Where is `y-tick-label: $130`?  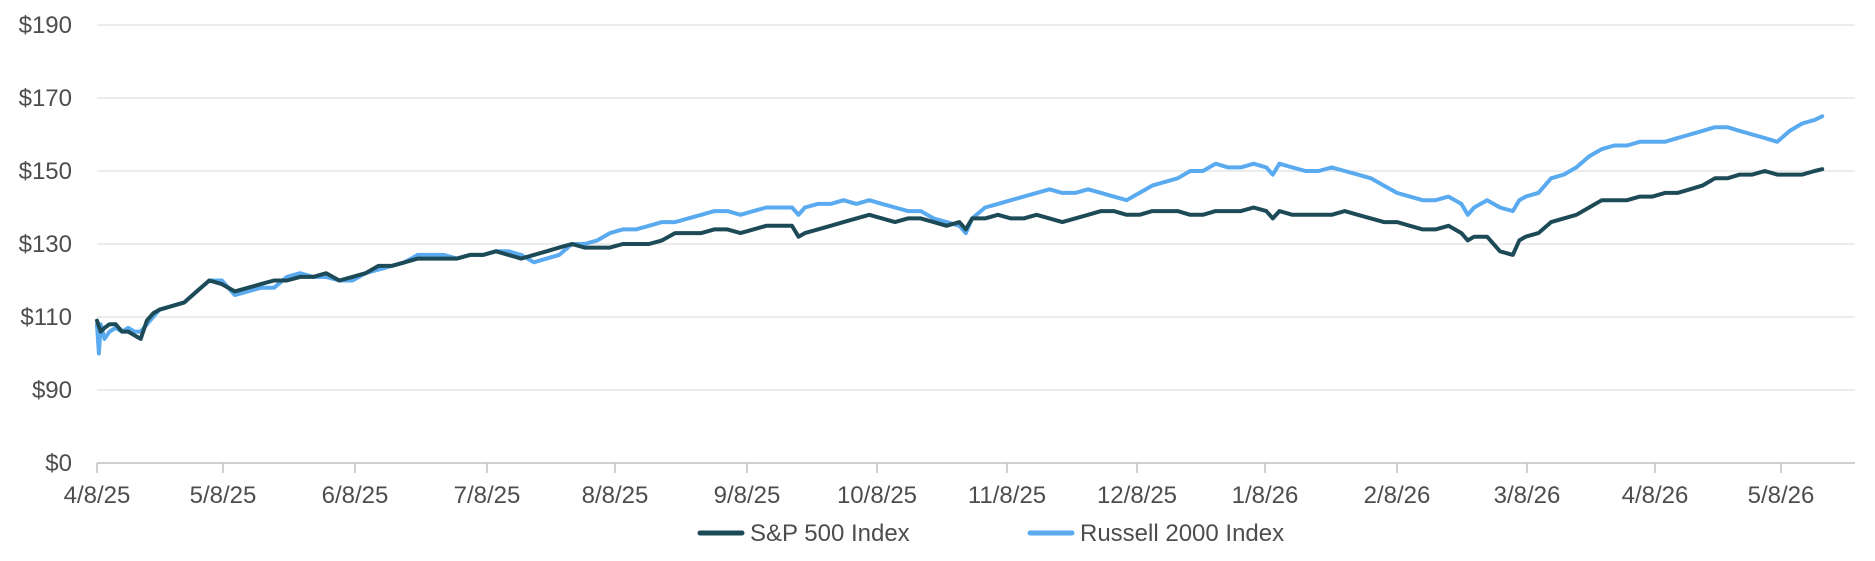 y-tick-label: $130 is located at coordinates (45, 244).